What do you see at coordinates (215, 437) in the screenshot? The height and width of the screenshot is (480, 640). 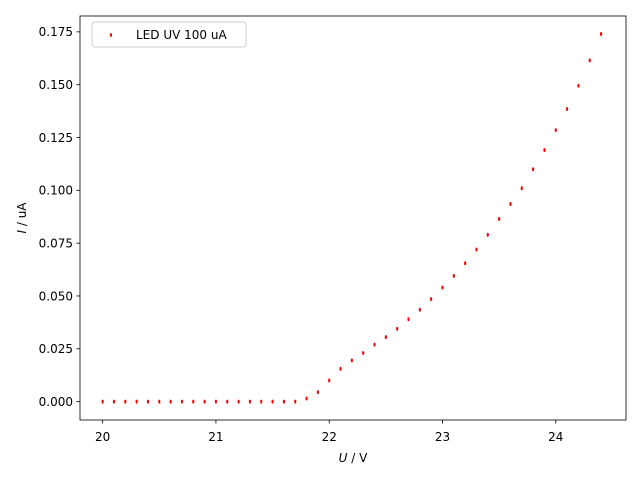 I see `x-tick-label: 21` at bounding box center [215, 437].